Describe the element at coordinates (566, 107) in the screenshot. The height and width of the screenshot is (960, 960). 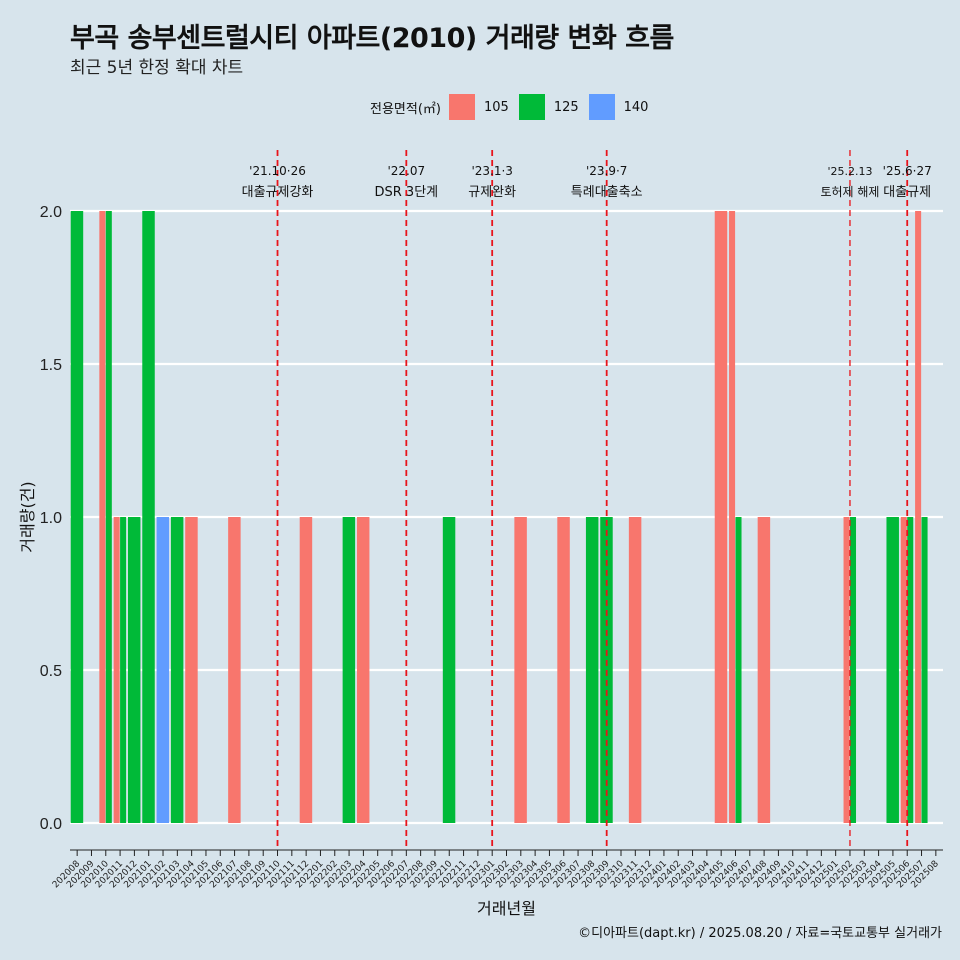
I see `legend-label-125: 125` at that location.